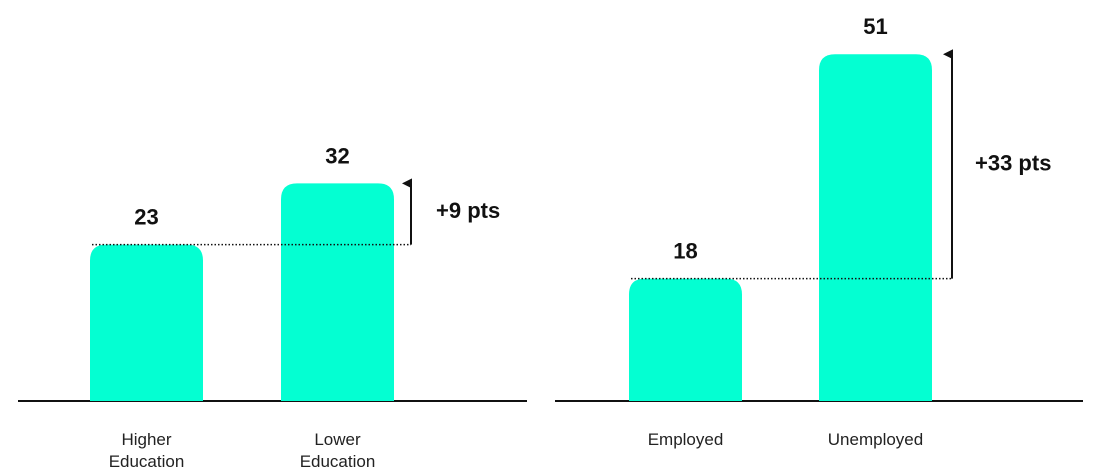 Image resolution: width=1102 pixels, height=476 pixels. I want to click on chart-1-difference-label: +9 pts, so click(468, 210).